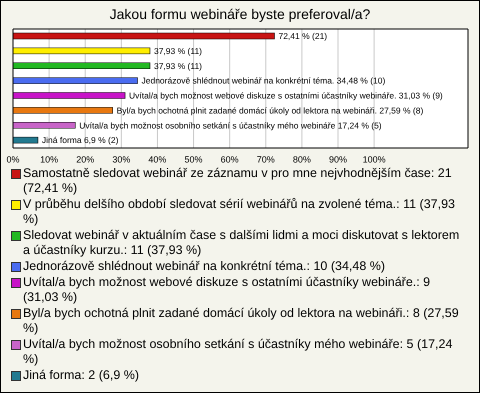 Image resolution: width=480 pixels, height=393 pixels. I want to click on x-tick-label: 70%, so click(265, 159).